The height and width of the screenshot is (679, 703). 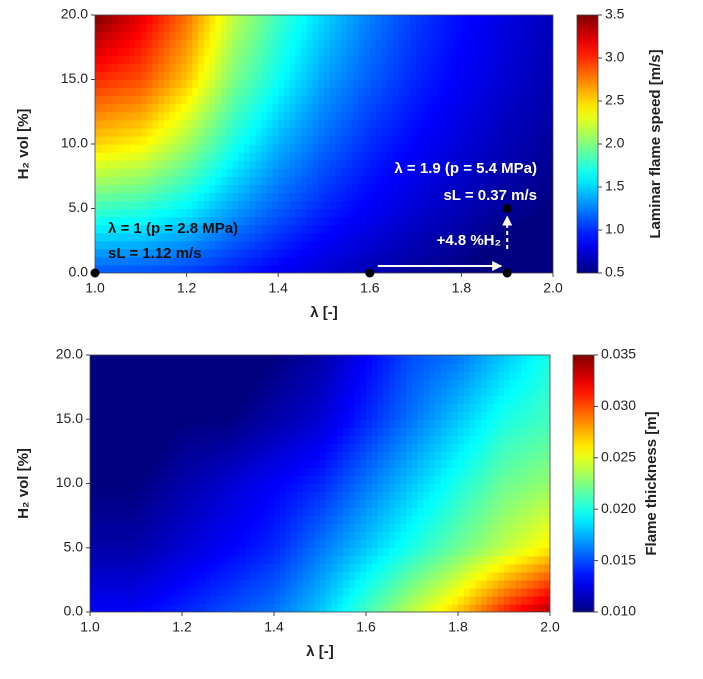 What do you see at coordinates (370, 273) in the screenshot?
I see `point` at bounding box center [370, 273].